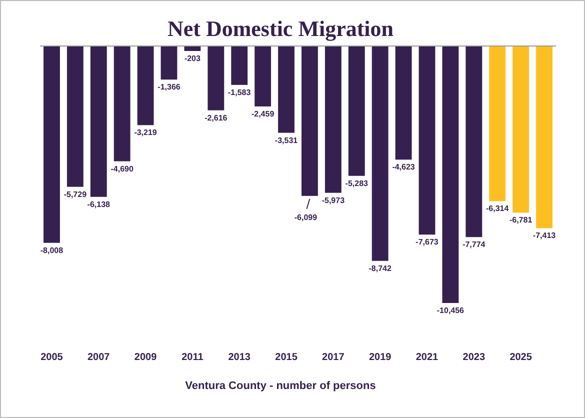  Describe the element at coordinates (146, 357) in the screenshot. I see `x-tick-label: 2009` at that location.